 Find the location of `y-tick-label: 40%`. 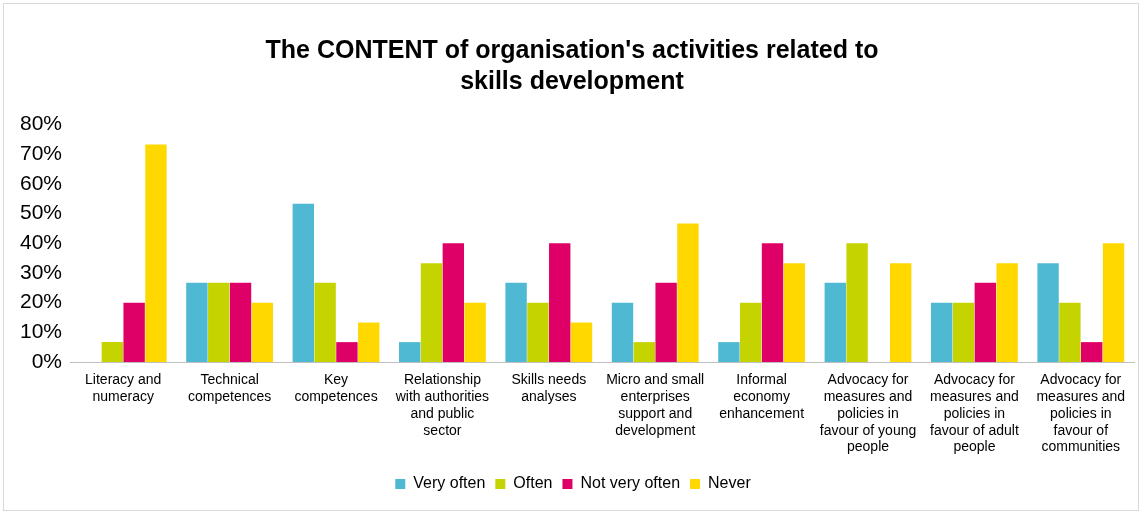

y-tick-label: 40% is located at coordinates (41, 242).